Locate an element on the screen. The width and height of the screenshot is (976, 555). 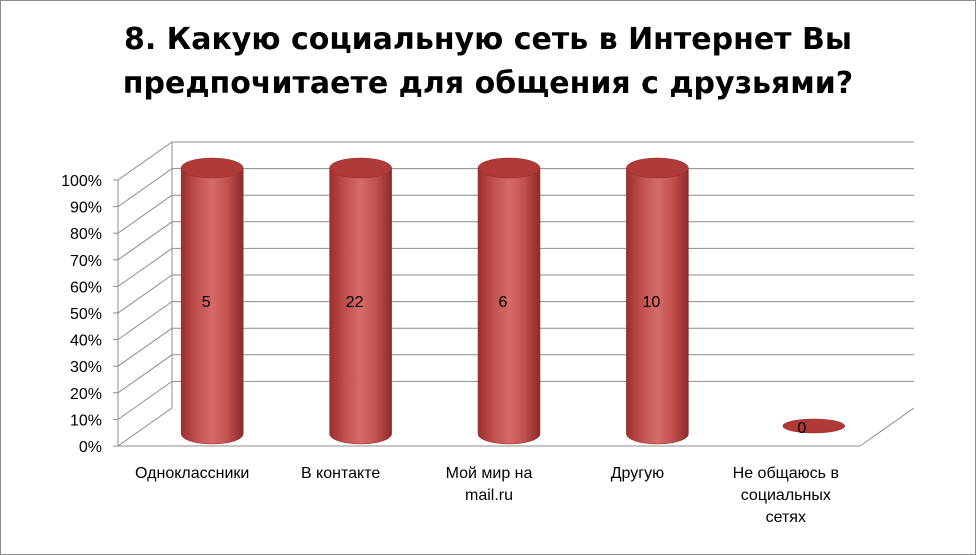
data-label: 5 is located at coordinates (206, 302).